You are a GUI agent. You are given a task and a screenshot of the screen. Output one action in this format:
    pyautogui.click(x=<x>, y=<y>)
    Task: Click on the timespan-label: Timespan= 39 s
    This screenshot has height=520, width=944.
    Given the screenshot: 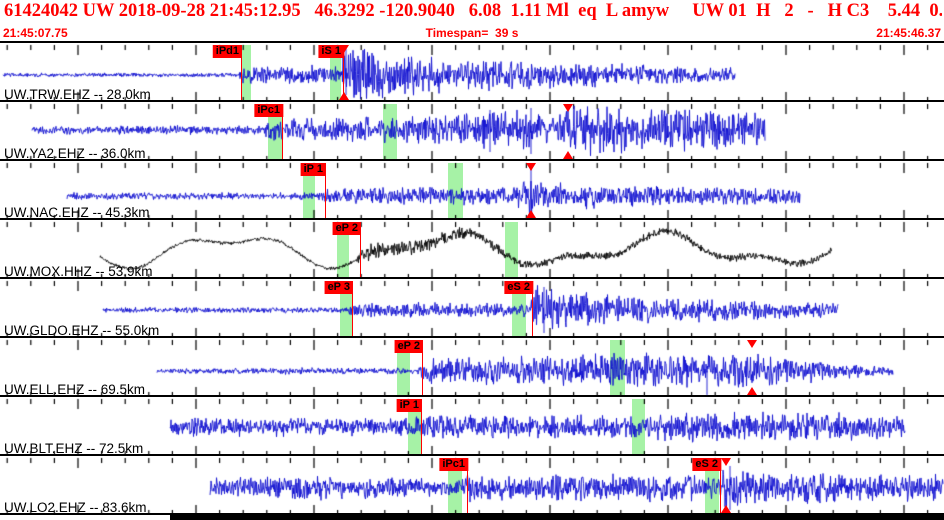 What is the action you would take?
    pyautogui.click(x=472, y=33)
    